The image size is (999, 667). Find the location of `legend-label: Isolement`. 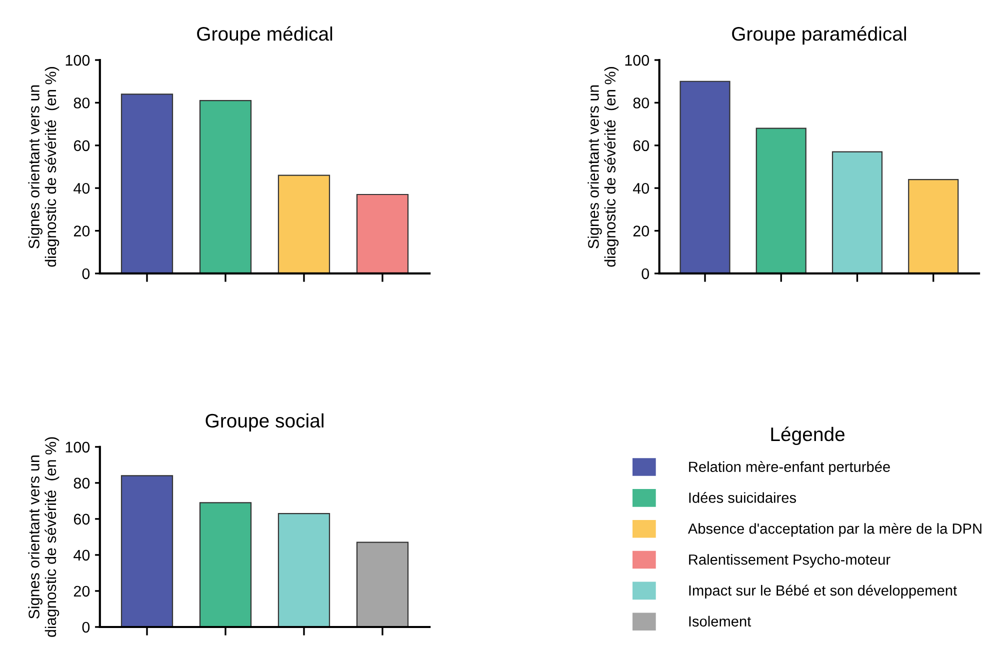

legend-label: Isolement is located at coordinates (720, 621).